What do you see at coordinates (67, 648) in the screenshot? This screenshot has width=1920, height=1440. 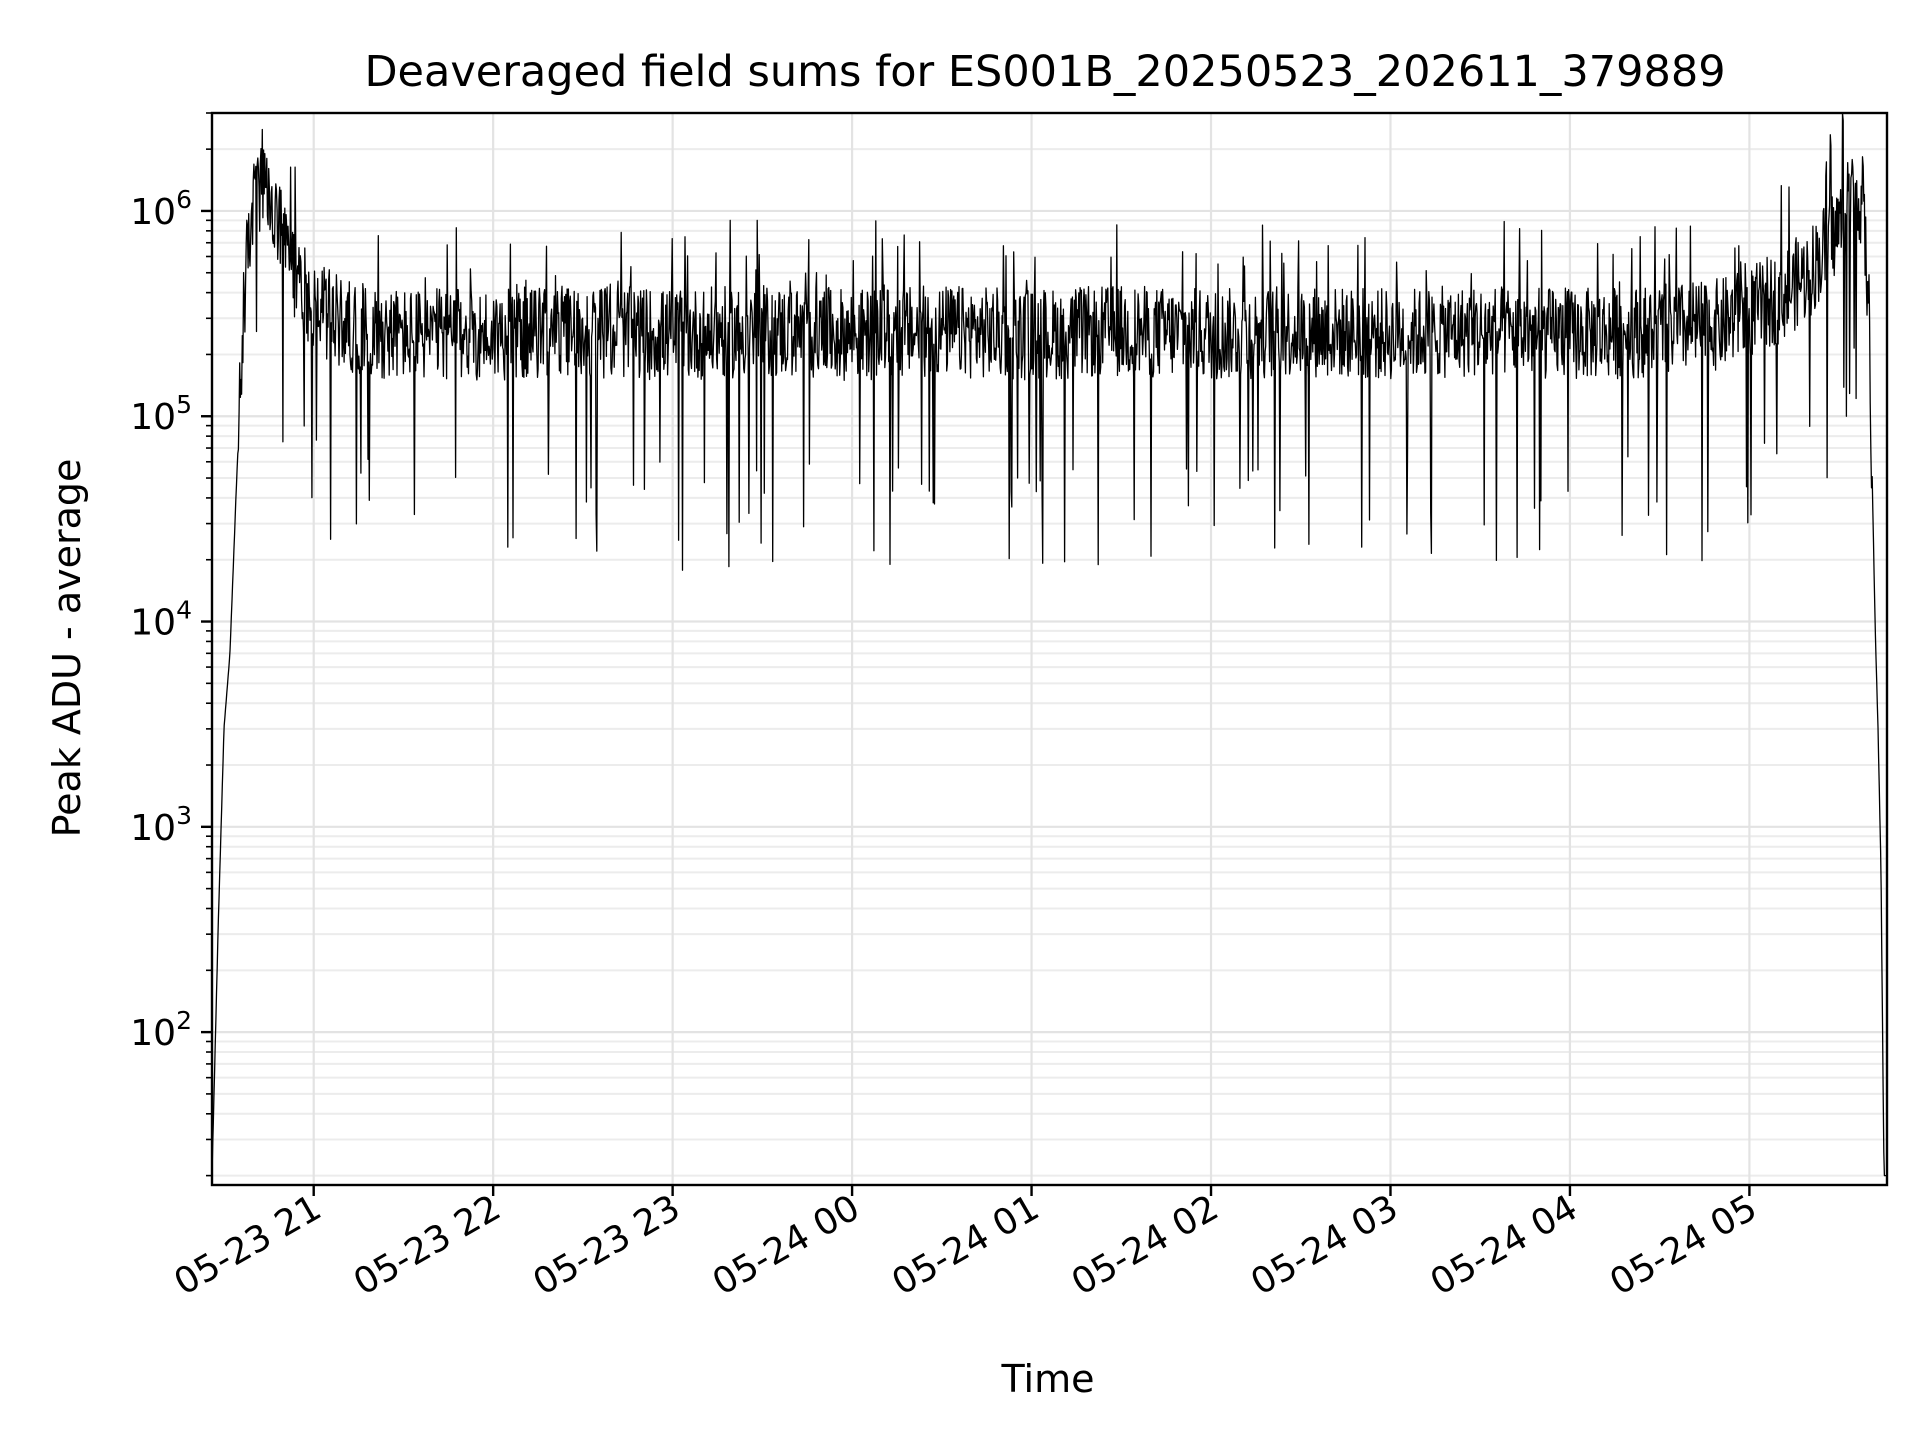 I see `y-axis-label: Peak ADU - average` at bounding box center [67, 648].